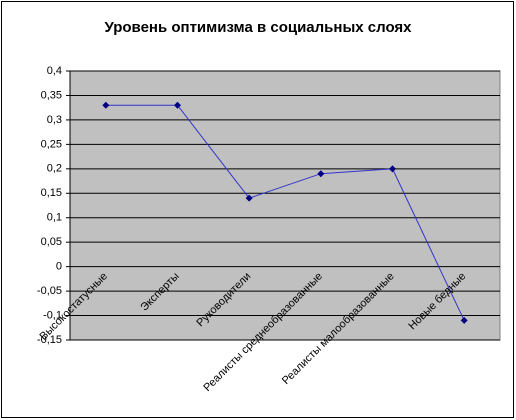 This screenshot has width=516, height=420. Describe the element at coordinates (51, 193) in the screenshot. I see `y-tick-label: 0,15` at that location.